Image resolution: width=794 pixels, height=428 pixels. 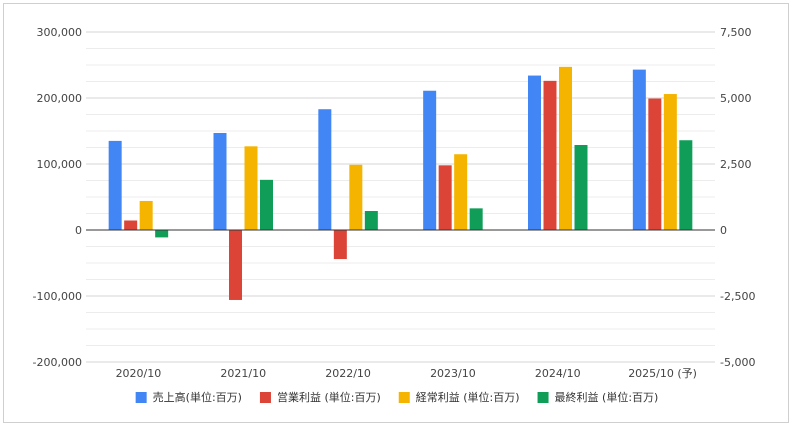 What do you see at coordinates (329, 397) in the screenshot?
I see `legend-label: 営業利益 (単位:百万)` at bounding box center [329, 397].